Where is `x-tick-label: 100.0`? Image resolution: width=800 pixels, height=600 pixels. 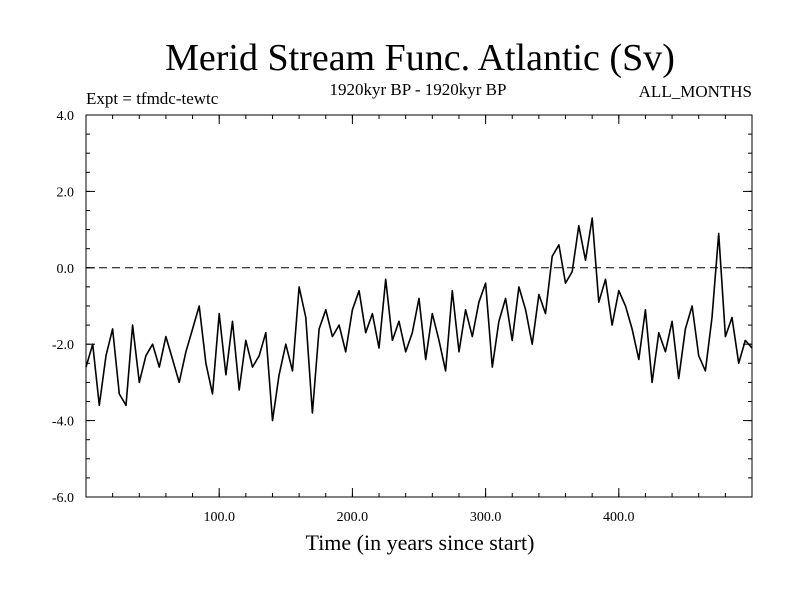
x-tick-label: 100.0 is located at coordinates (219, 517).